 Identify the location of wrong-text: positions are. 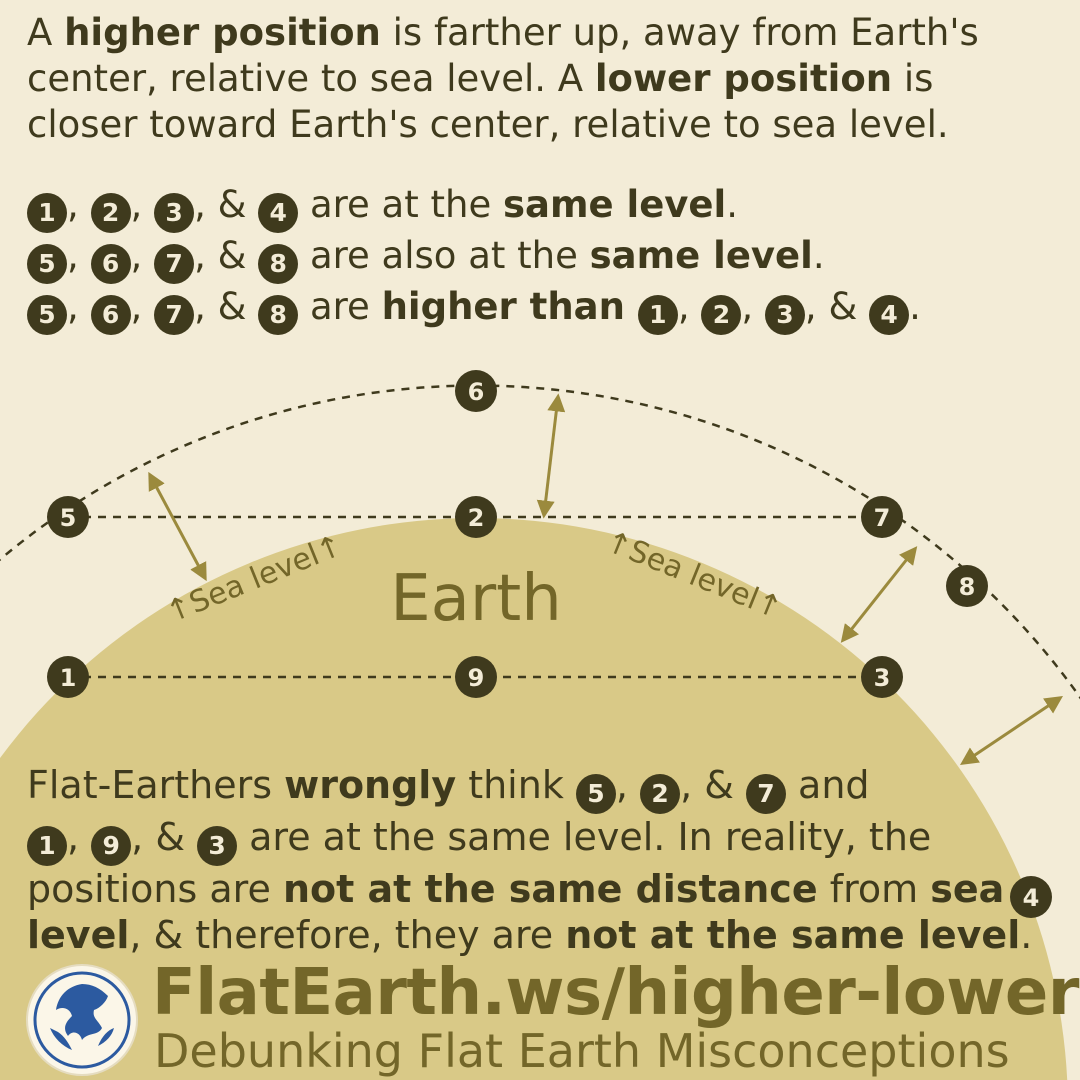
(155, 889).